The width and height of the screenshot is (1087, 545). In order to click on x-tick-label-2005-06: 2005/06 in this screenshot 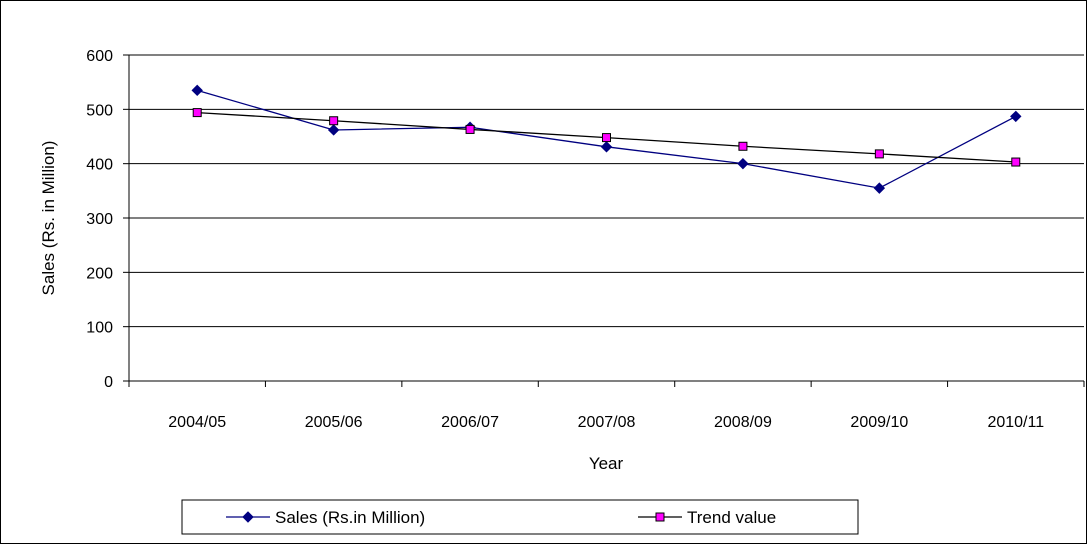, I will do `click(334, 422)`.